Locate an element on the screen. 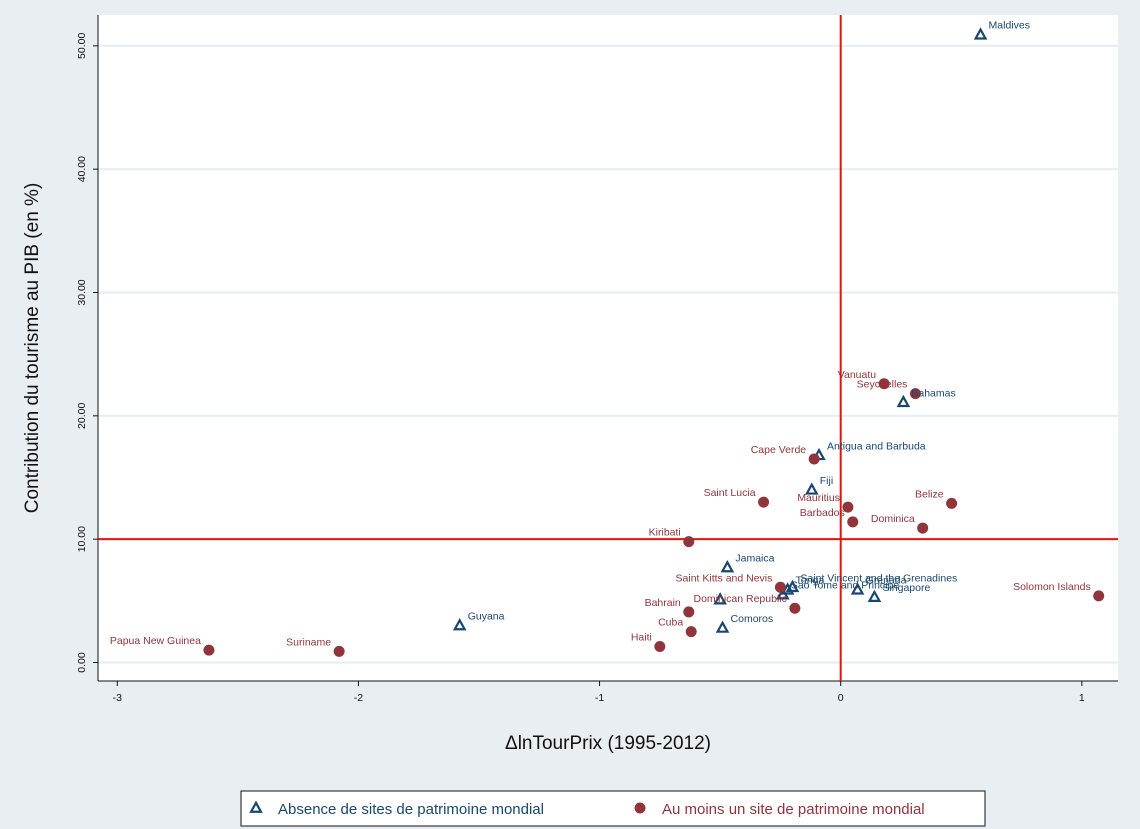 The width and height of the screenshot is (1140, 829). data-label: Grenada is located at coordinates (886, 581).